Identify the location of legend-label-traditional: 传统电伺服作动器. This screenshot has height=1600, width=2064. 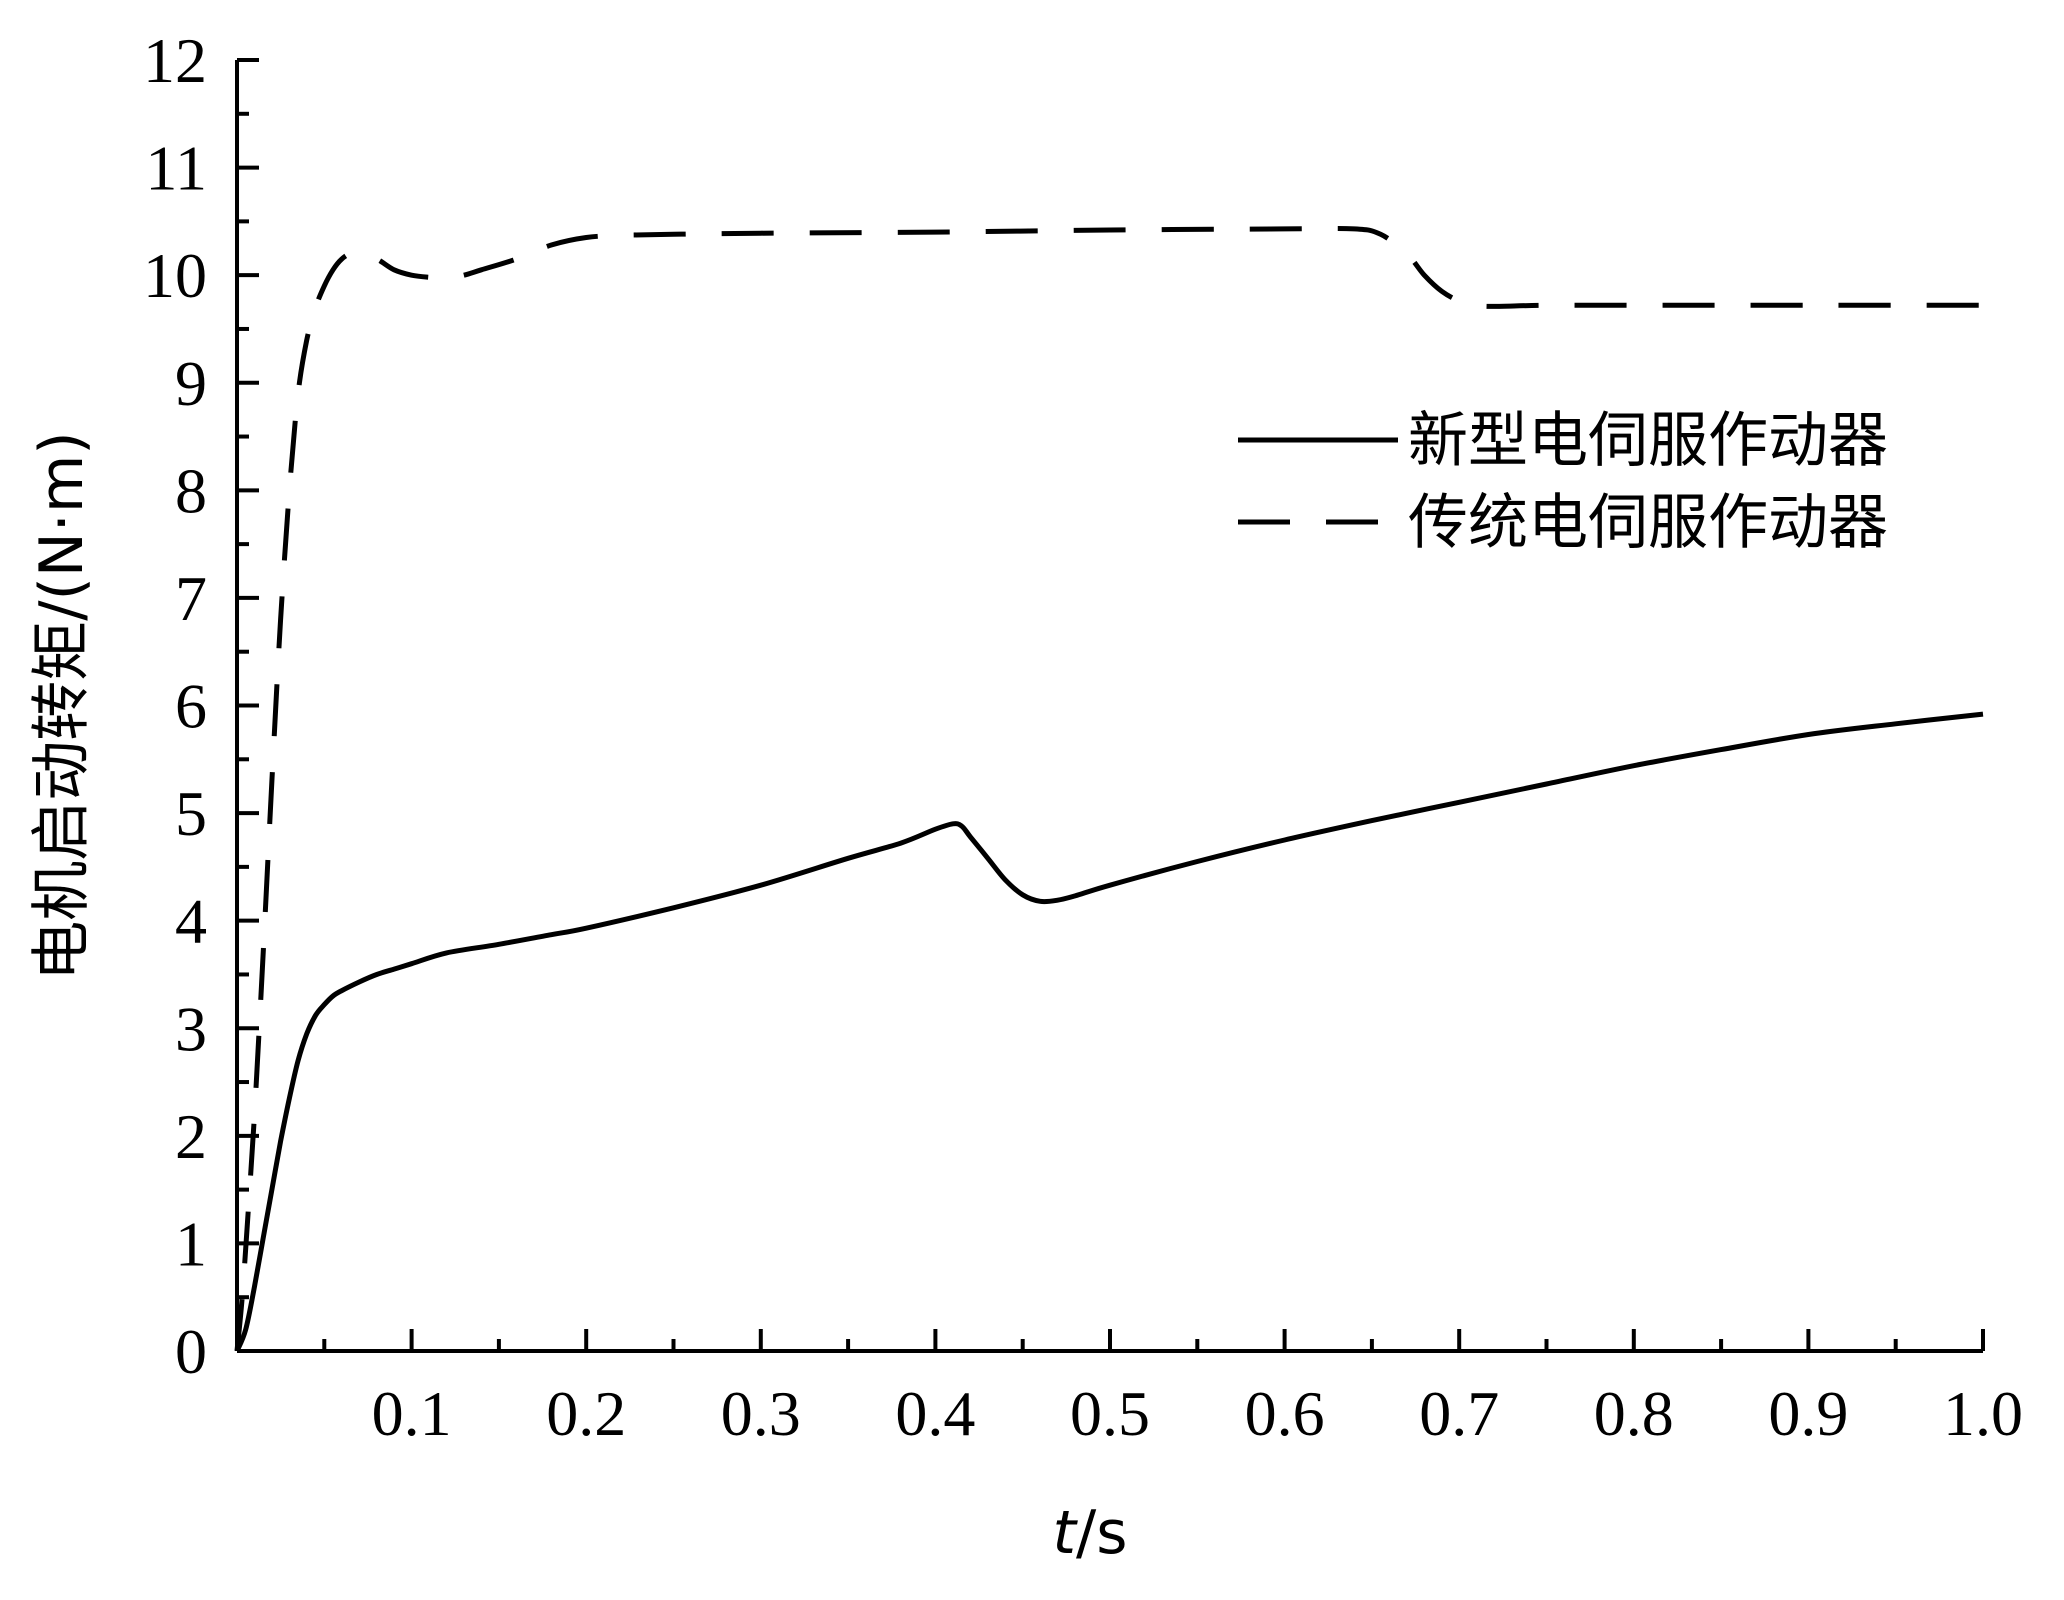
(1648, 523).